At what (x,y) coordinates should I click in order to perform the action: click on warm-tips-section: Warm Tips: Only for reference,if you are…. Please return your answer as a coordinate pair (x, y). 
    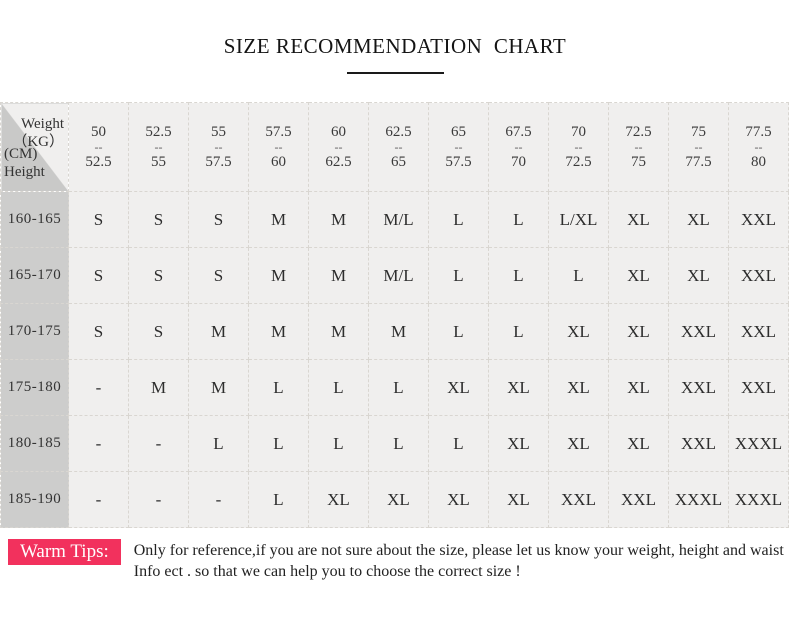
    Looking at the image, I should click on (395, 560).